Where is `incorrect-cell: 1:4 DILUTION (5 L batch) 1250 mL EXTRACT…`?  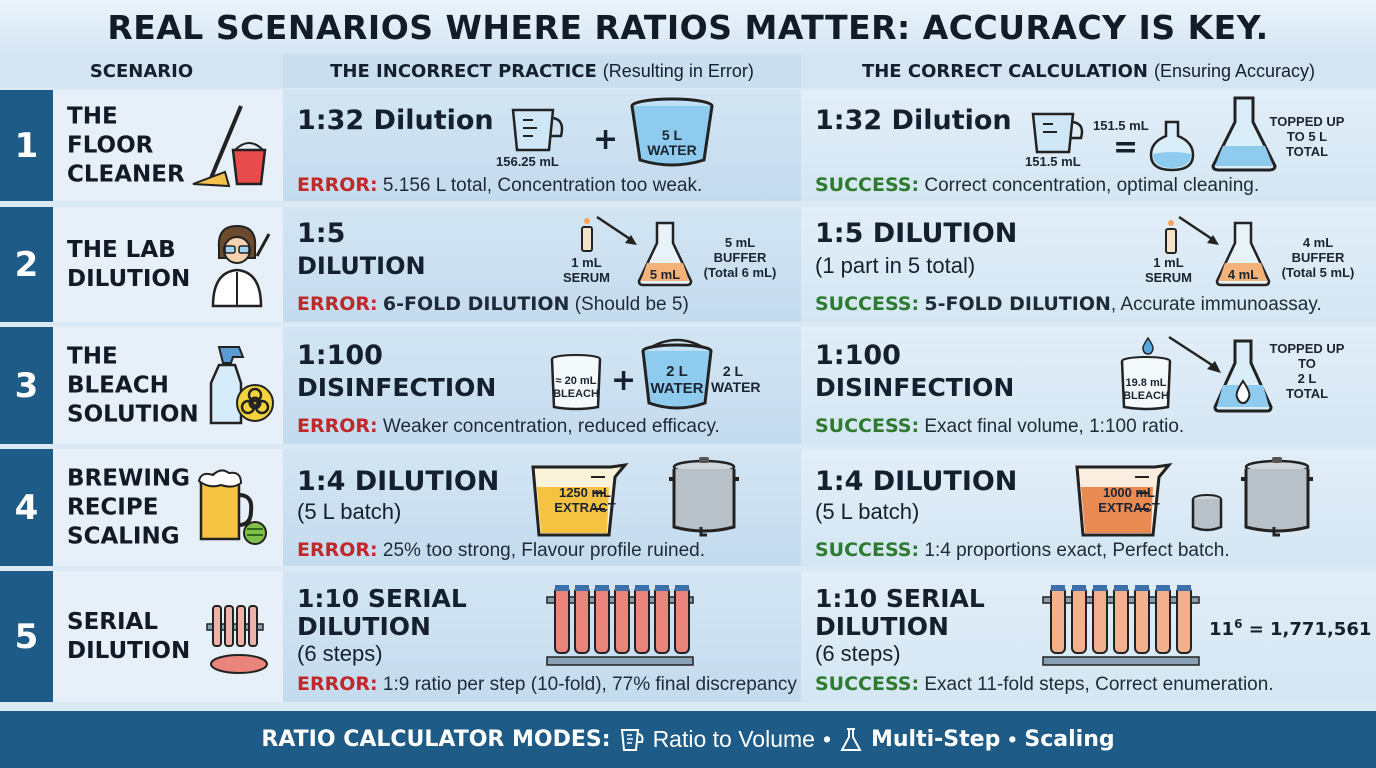
incorrect-cell: 1:4 DILUTION (5 L batch) 1250 mL EXTRACT… is located at coordinates (542, 507).